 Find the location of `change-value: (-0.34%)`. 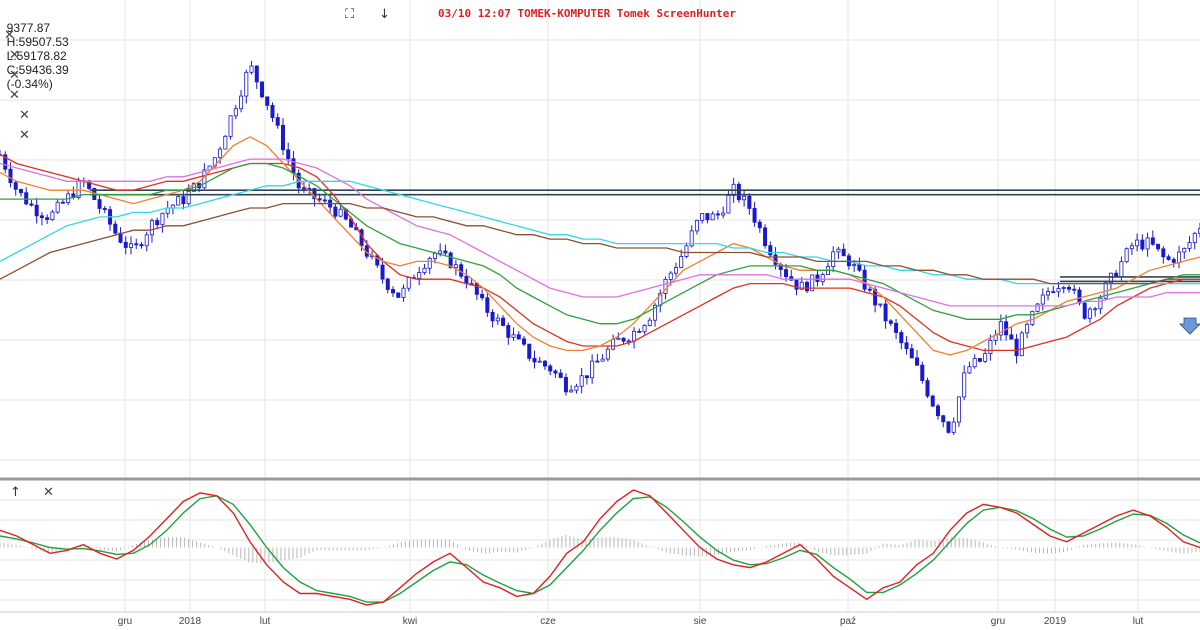

change-value: (-0.34%) is located at coordinates (29, 84).